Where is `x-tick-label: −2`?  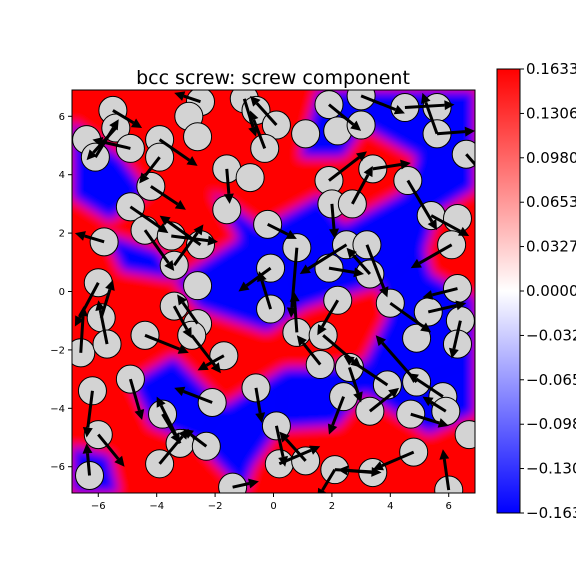
x-tick-label: −2 is located at coordinates (215, 506).